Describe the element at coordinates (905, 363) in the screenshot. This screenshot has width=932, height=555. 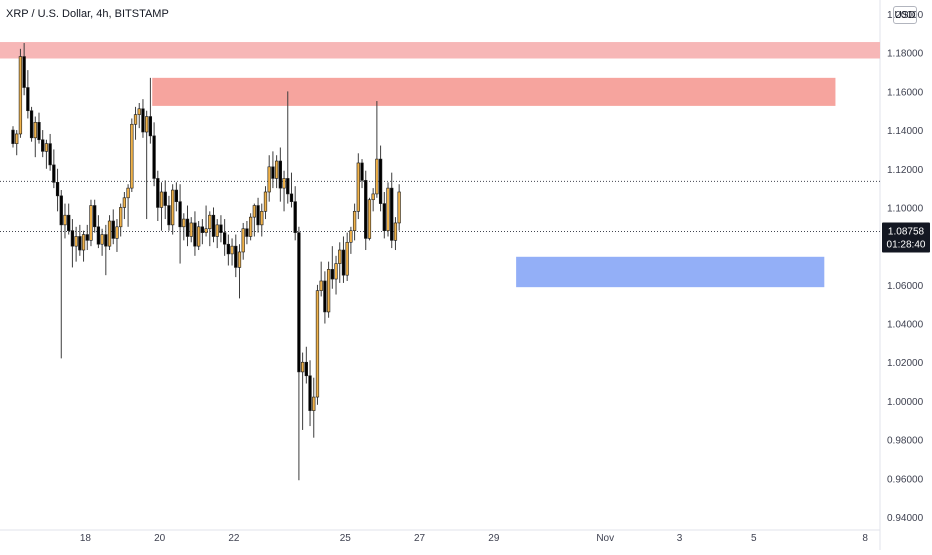
I see `y-tick-label: 1.02000` at that location.